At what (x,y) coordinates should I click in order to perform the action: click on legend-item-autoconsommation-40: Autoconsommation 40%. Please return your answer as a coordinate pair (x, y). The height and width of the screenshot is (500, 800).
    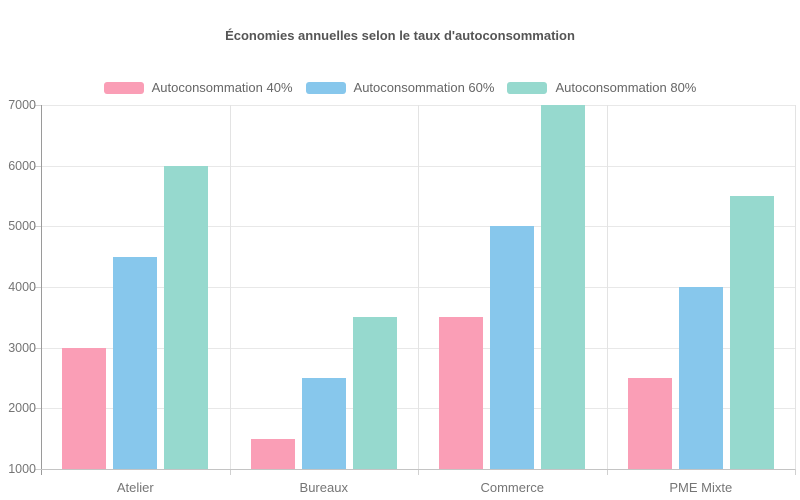
    Looking at the image, I should click on (198, 87).